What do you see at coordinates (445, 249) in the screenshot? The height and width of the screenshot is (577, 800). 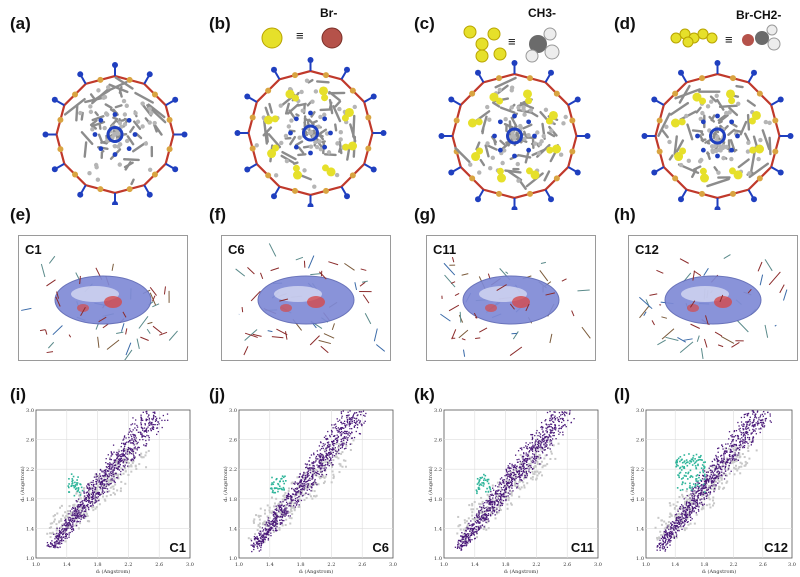 I see `compound-label-g: C11` at bounding box center [445, 249].